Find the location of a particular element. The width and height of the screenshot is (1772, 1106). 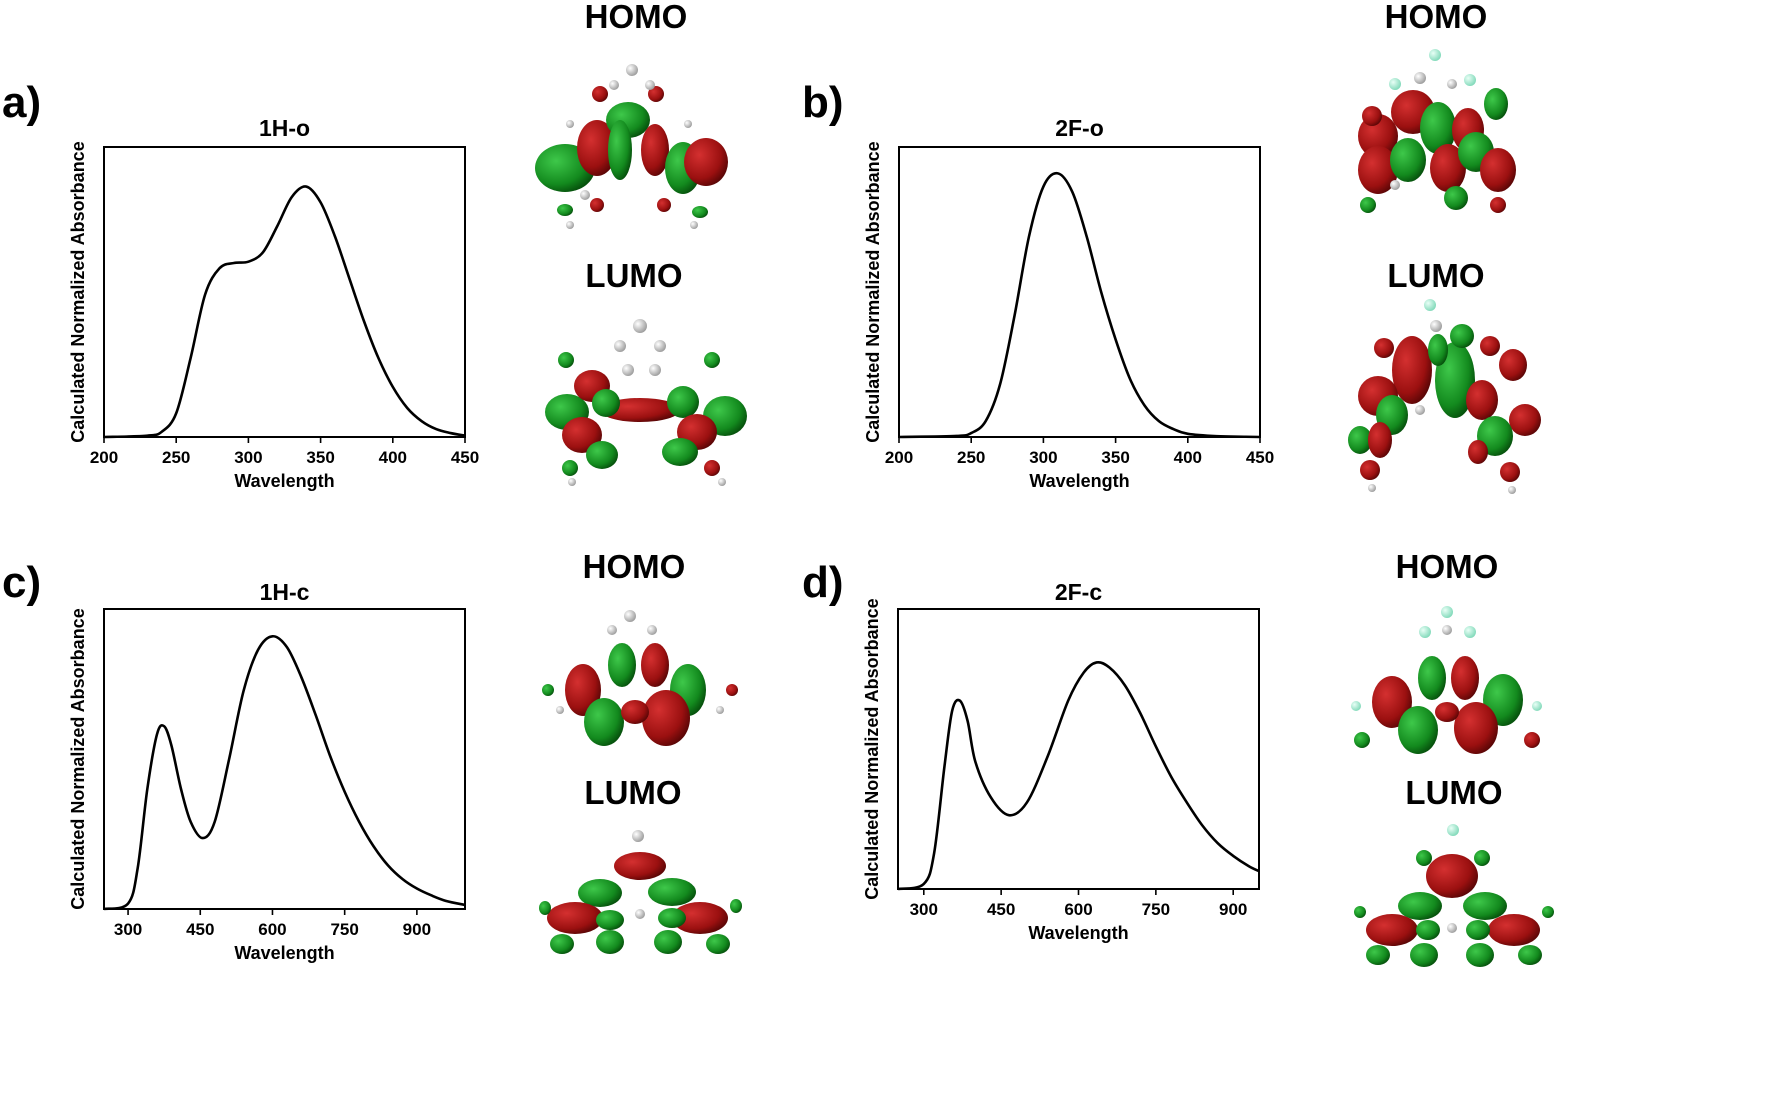

homo-label-c: HOMO is located at coordinates (634, 566).